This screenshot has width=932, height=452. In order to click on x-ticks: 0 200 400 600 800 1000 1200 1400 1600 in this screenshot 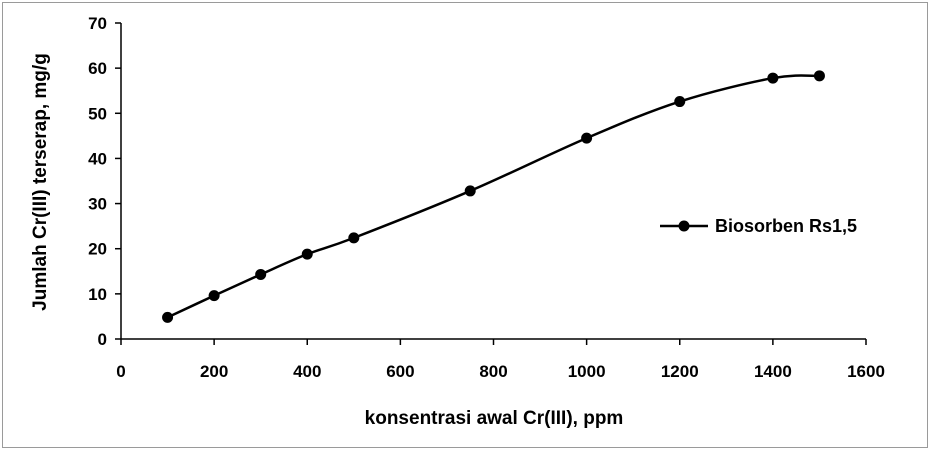, I will do `click(500, 360)`.